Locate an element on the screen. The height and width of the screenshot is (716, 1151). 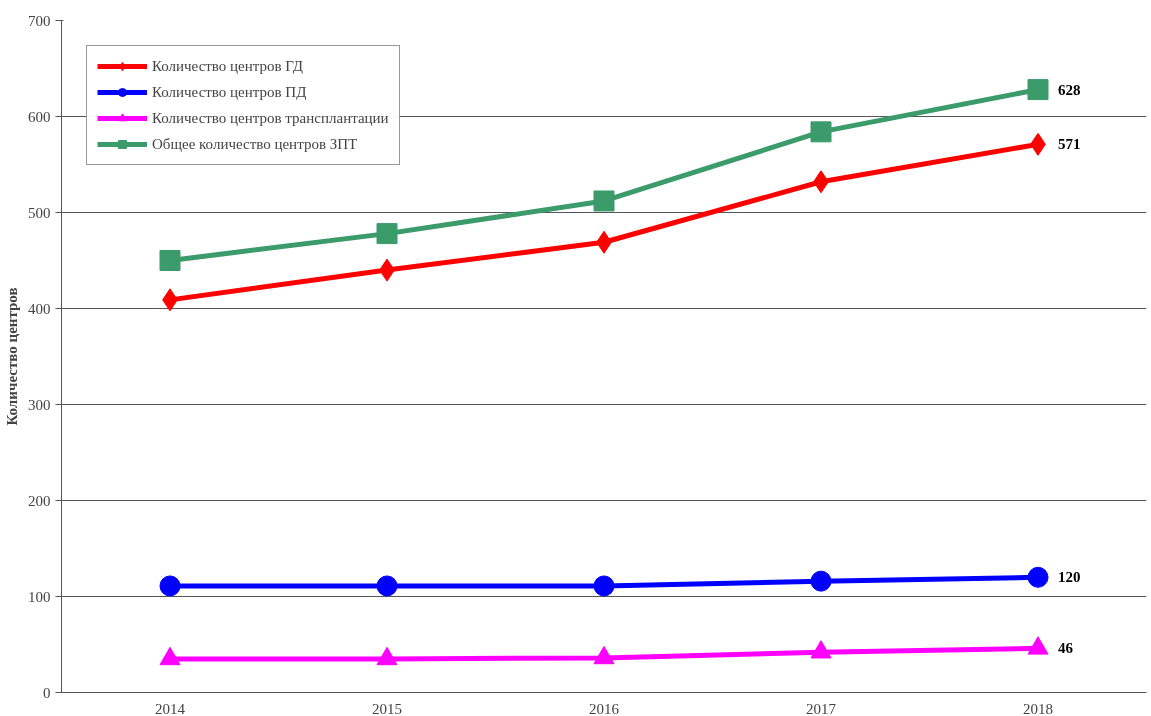
data-label: 571 is located at coordinates (1069, 144).